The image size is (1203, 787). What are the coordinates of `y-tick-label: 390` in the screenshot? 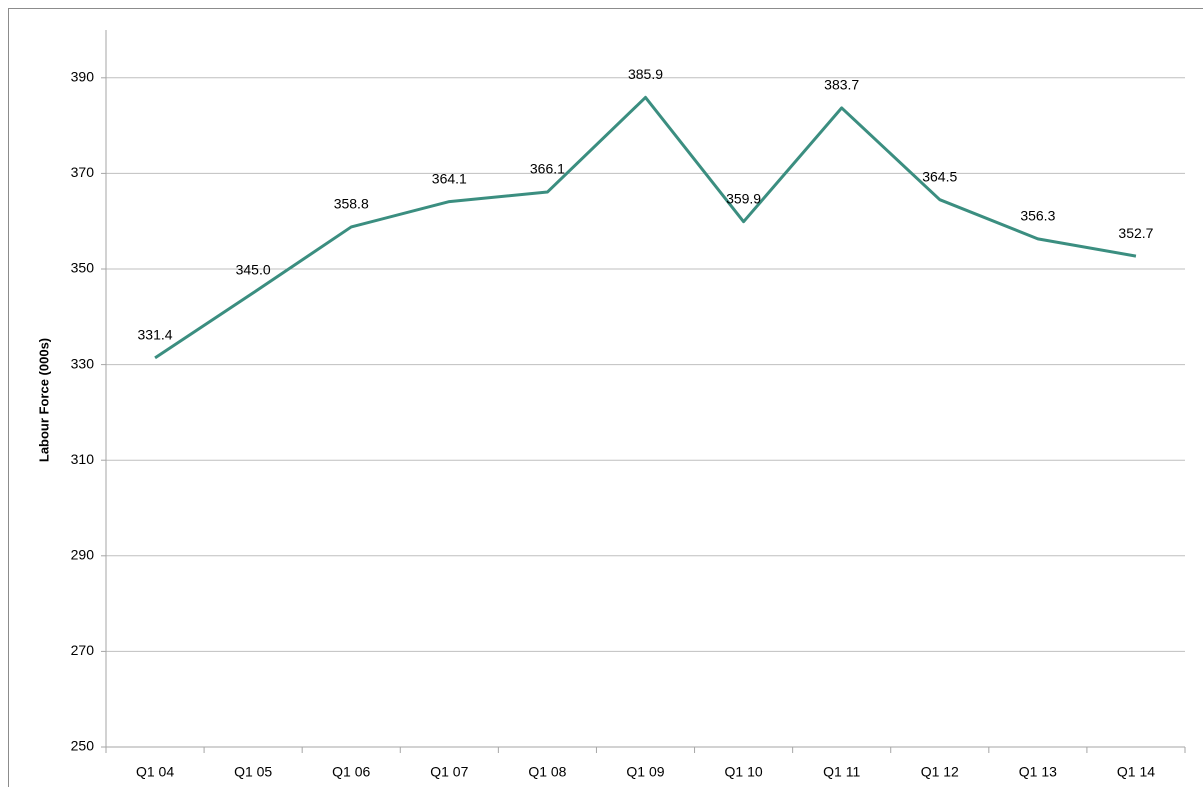 It's located at (83, 77).